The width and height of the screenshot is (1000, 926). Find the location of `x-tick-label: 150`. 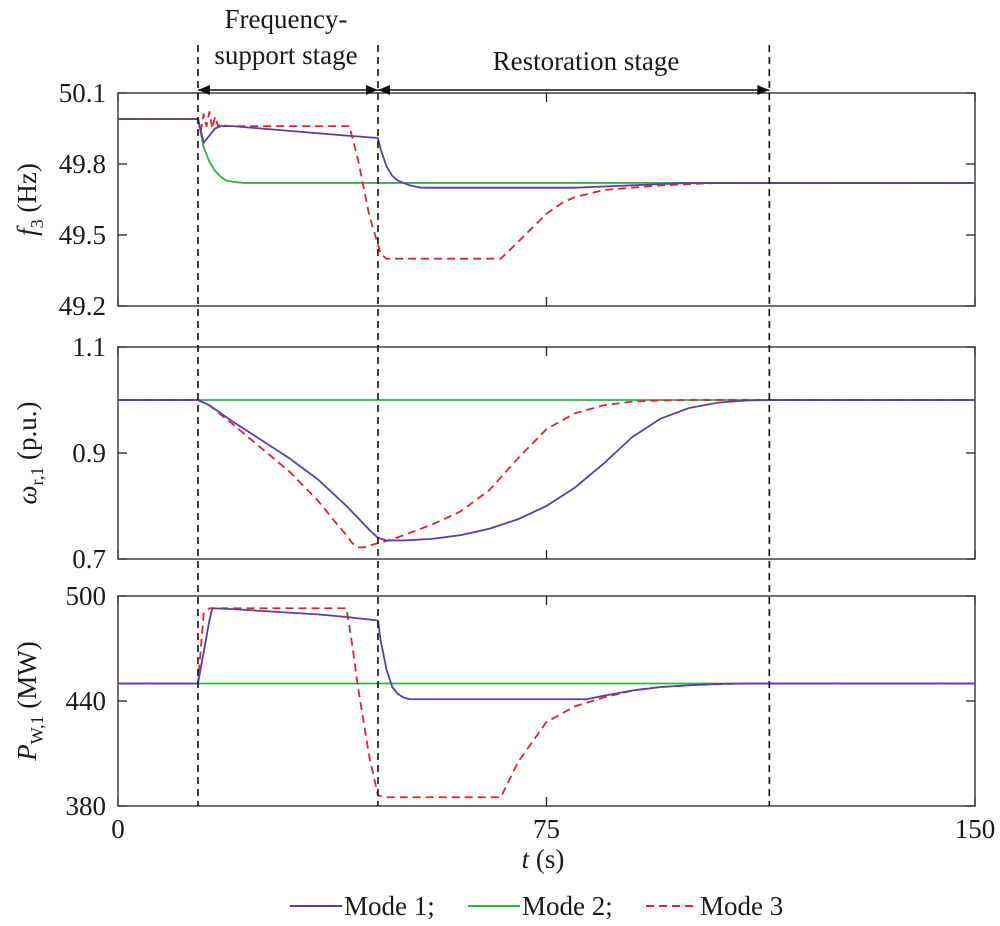

x-tick-label: 150 is located at coordinates (975, 829).